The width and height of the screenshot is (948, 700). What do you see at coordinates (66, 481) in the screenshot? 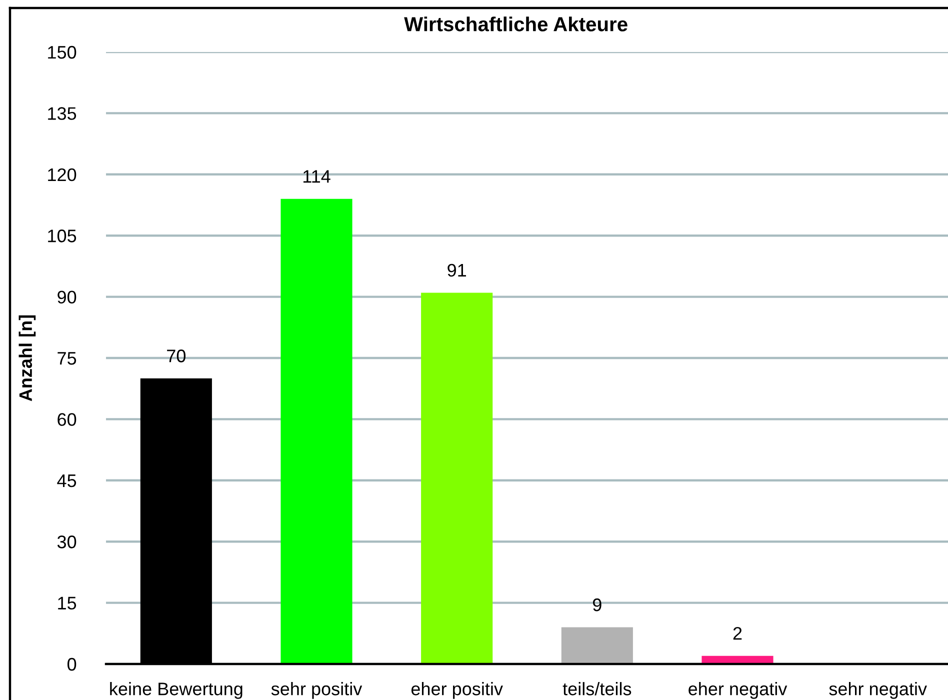
I see `y-tick-label: 45` at bounding box center [66, 481].